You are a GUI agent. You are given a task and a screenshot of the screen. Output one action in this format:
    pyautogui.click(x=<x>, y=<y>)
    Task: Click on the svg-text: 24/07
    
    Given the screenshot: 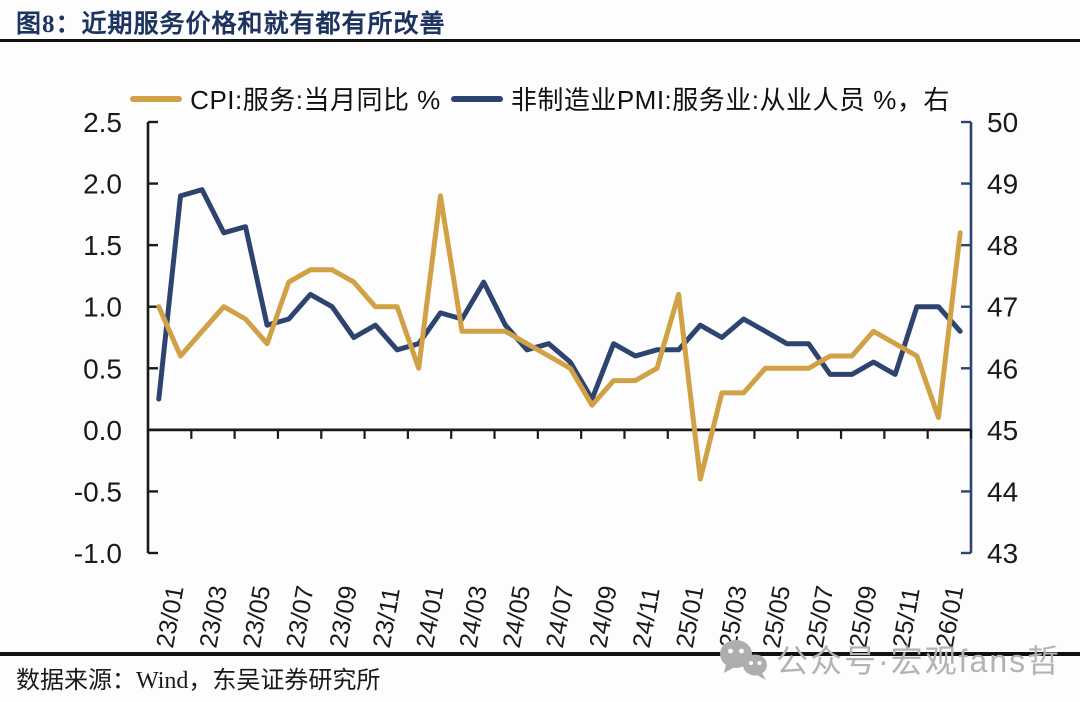 What is the action you would take?
    pyautogui.click(x=560, y=617)
    